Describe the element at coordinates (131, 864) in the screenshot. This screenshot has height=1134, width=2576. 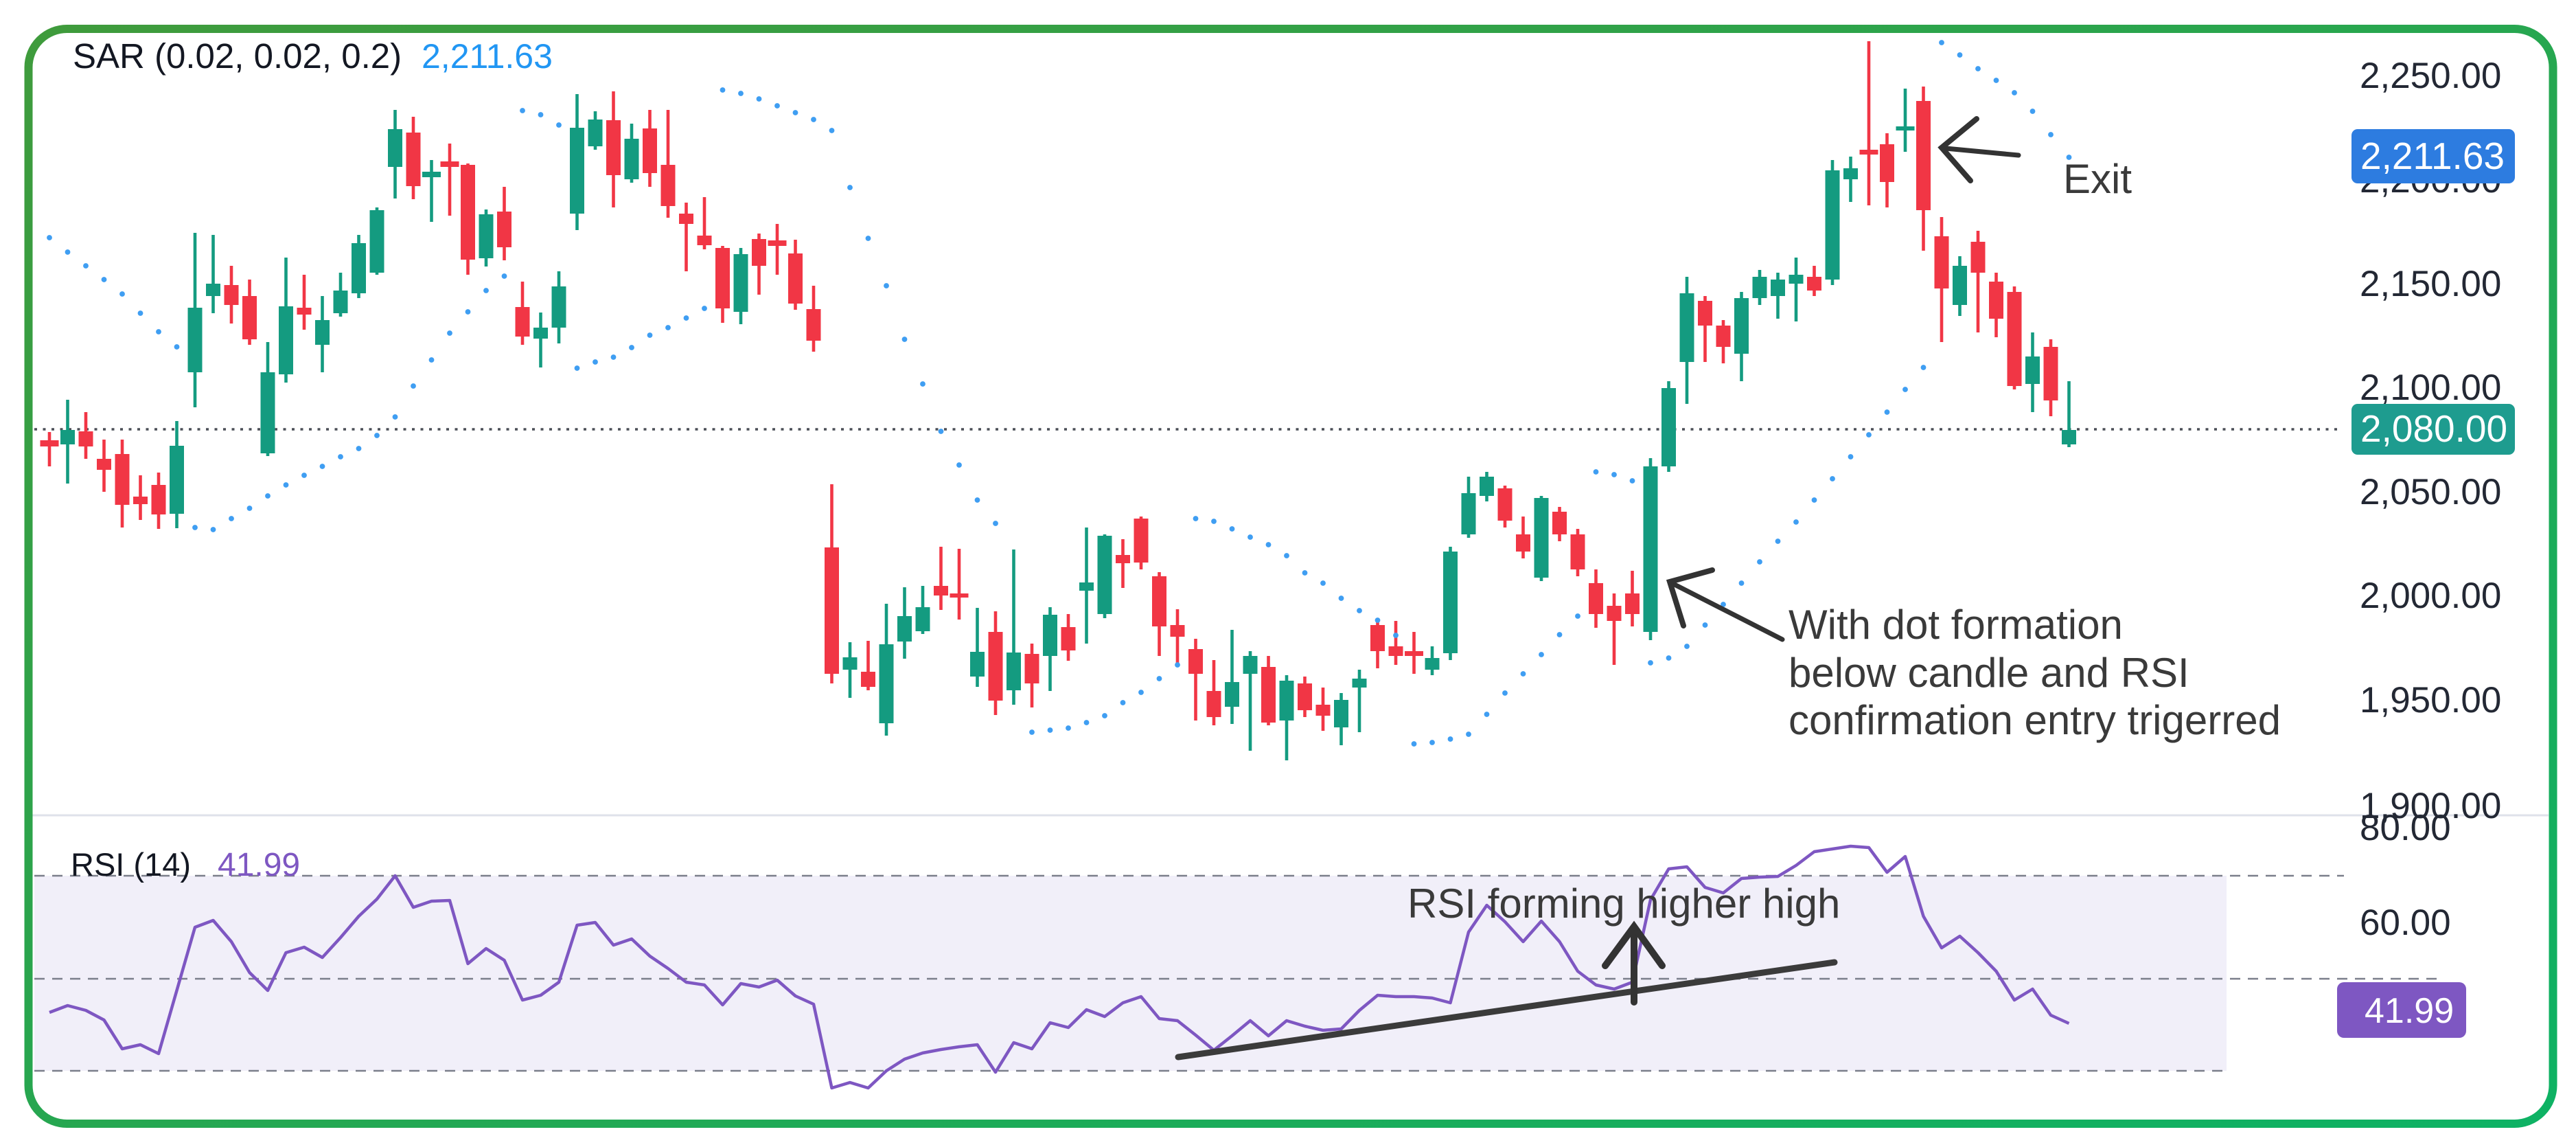
I see `svg-text: RSI (14)` at that location.